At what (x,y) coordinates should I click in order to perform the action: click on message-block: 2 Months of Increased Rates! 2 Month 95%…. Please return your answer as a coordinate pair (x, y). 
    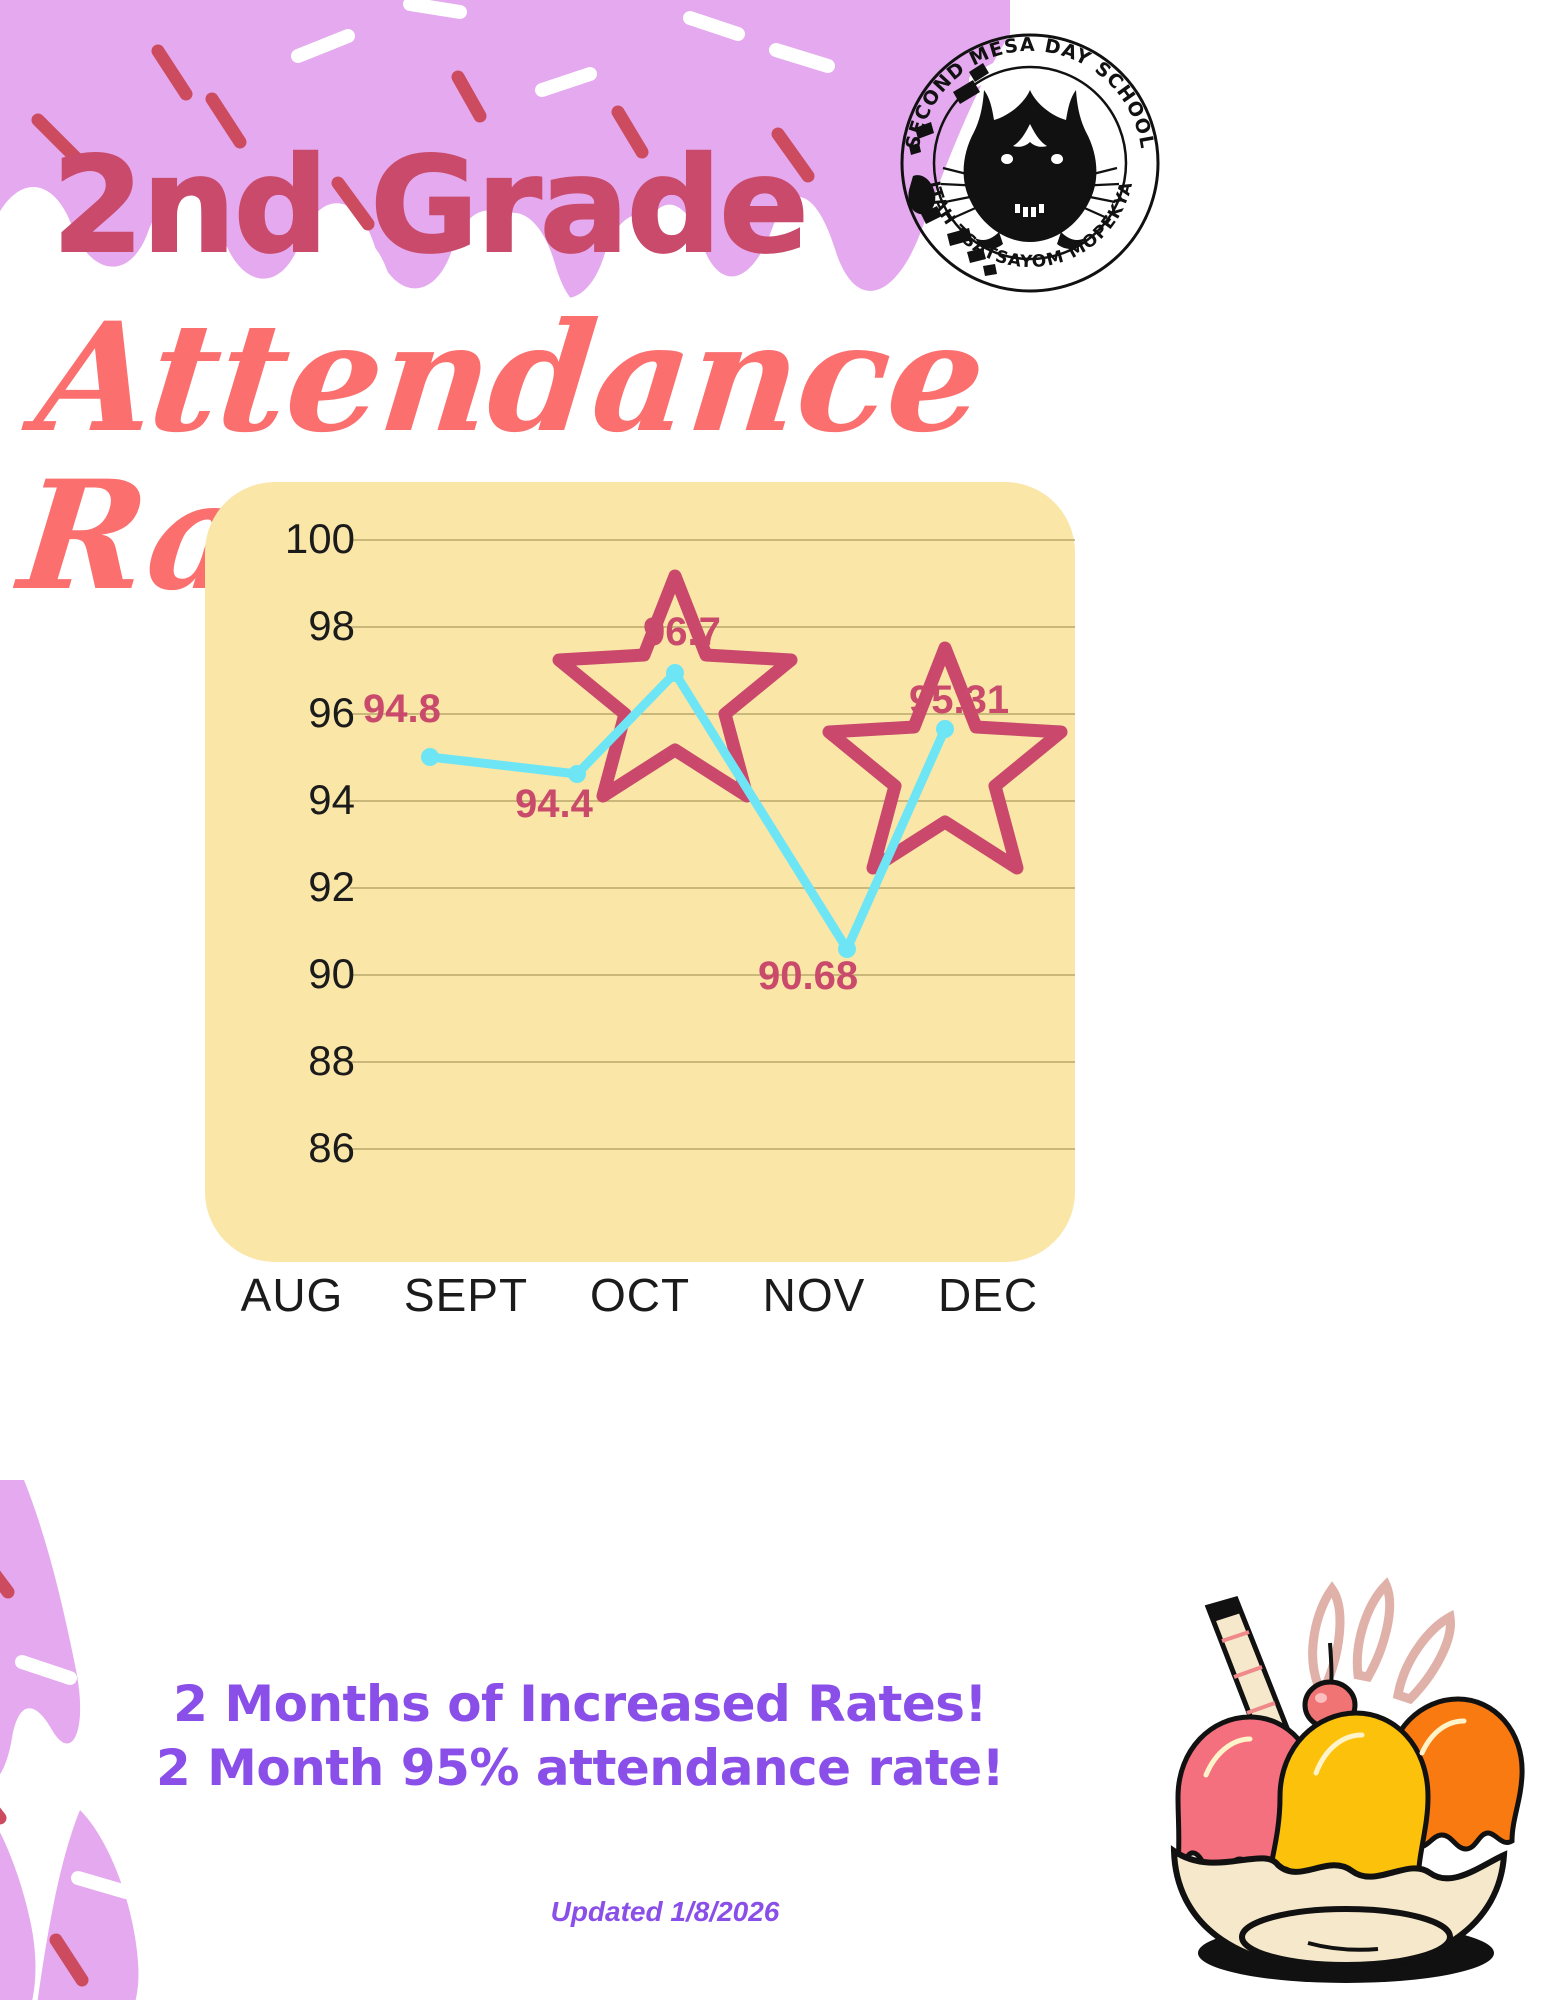
    Looking at the image, I should click on (580, 1736).